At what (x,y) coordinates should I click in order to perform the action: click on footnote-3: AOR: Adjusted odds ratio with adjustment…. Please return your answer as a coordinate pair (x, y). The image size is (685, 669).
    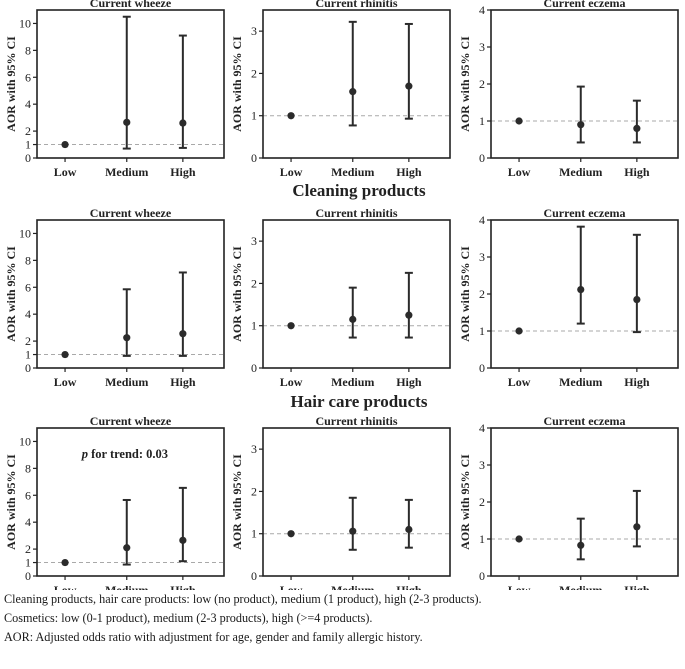
    Looking at the image, I should click on (213, 637).